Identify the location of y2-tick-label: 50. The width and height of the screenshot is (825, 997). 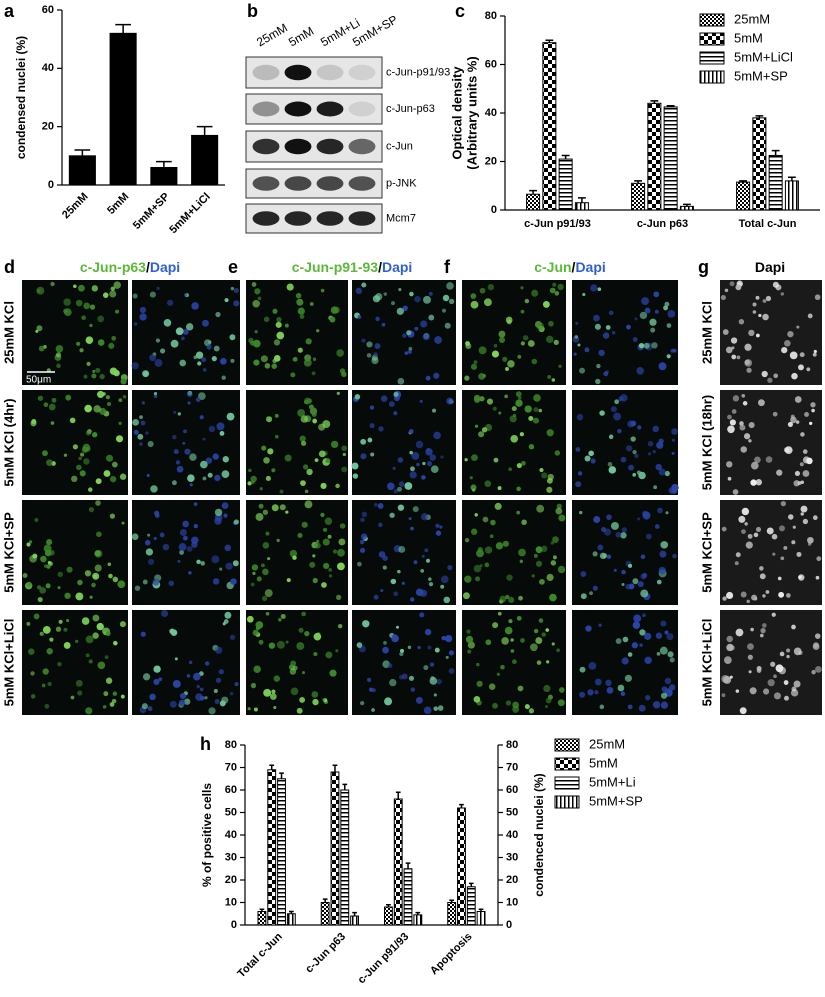
(512, 812).